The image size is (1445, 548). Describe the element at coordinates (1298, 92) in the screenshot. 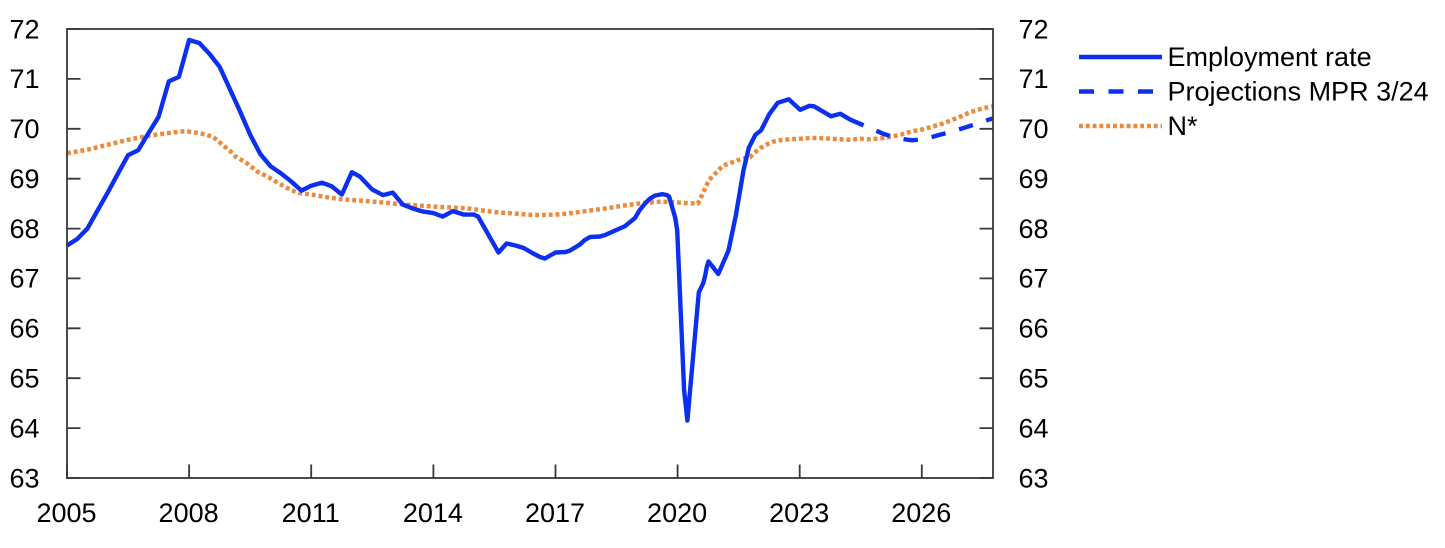

I see `svg-text: Projections MPR 3/24` at that location.